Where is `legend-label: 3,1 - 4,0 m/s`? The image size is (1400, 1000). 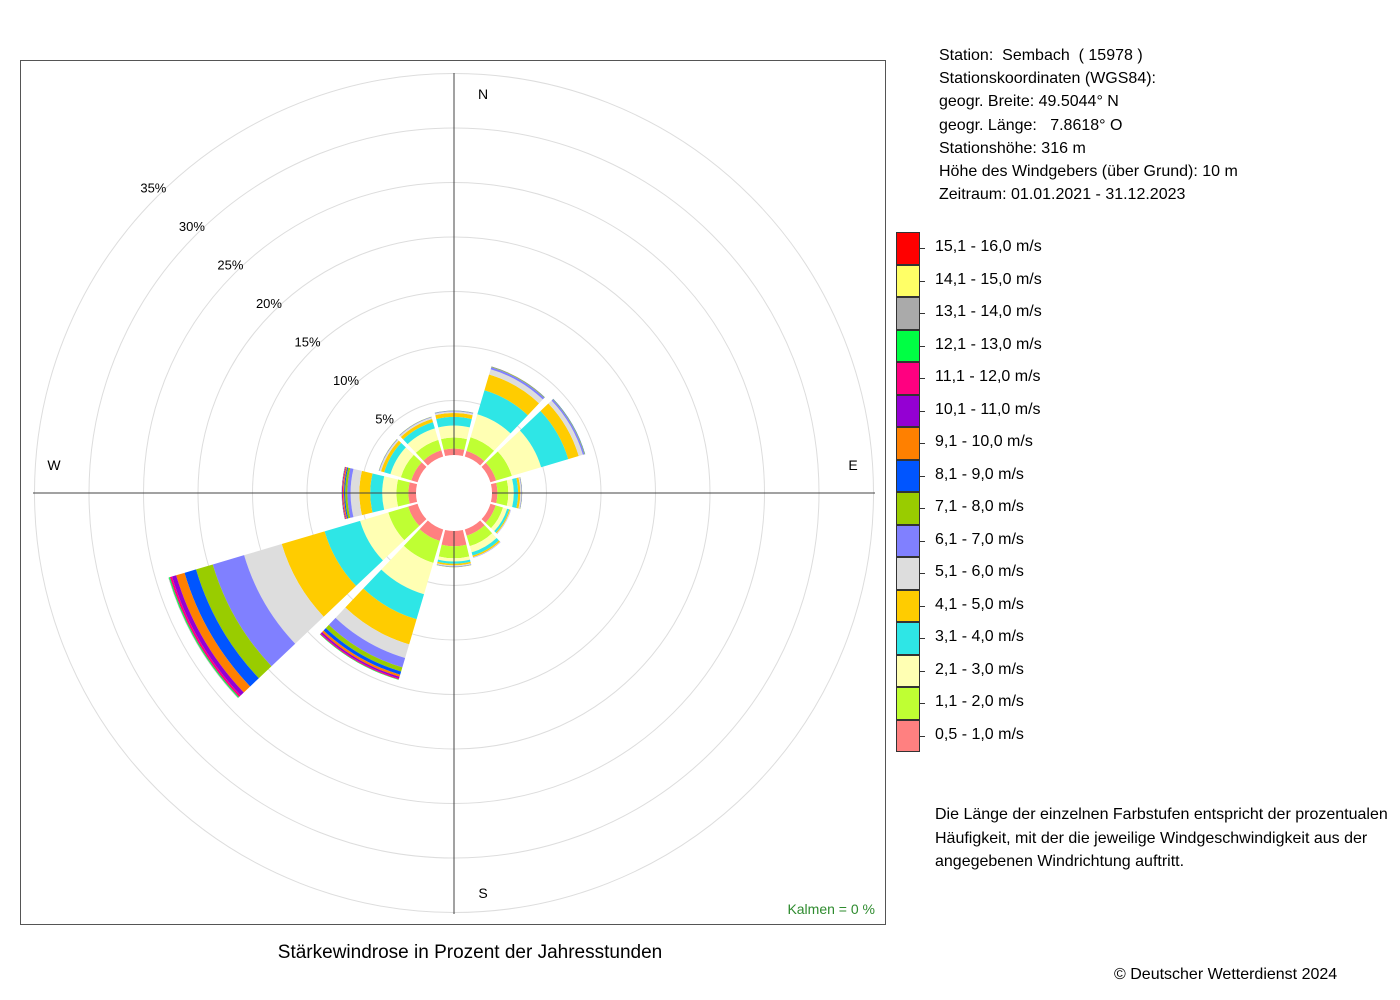 legend-label: 3,1 - 4,0 m/s is located at coordinates (979, 637).